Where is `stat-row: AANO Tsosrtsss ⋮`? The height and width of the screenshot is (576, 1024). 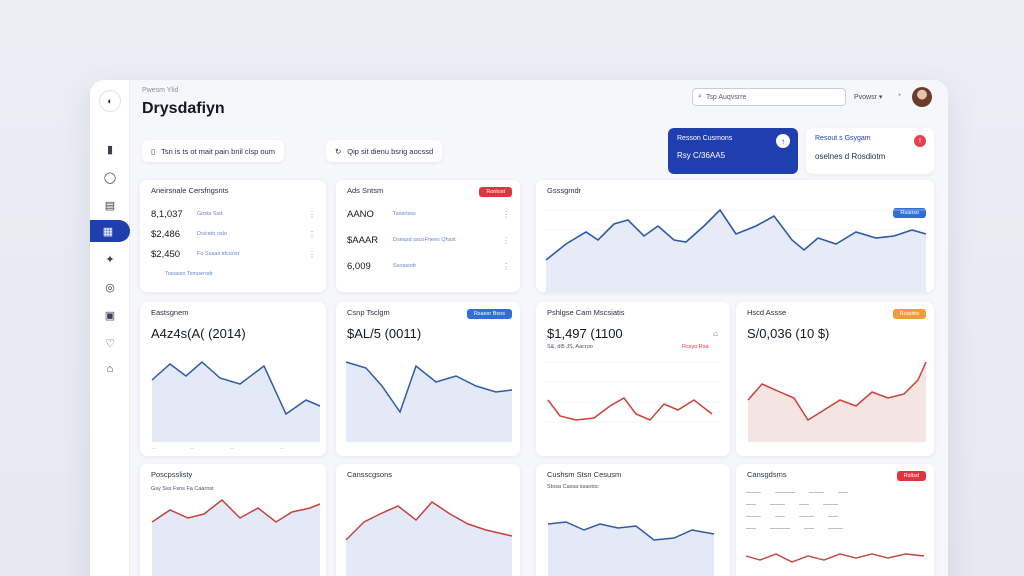
stat-row: AANO Tsosrtsss ⋮ is located at coordinates (428, 214).